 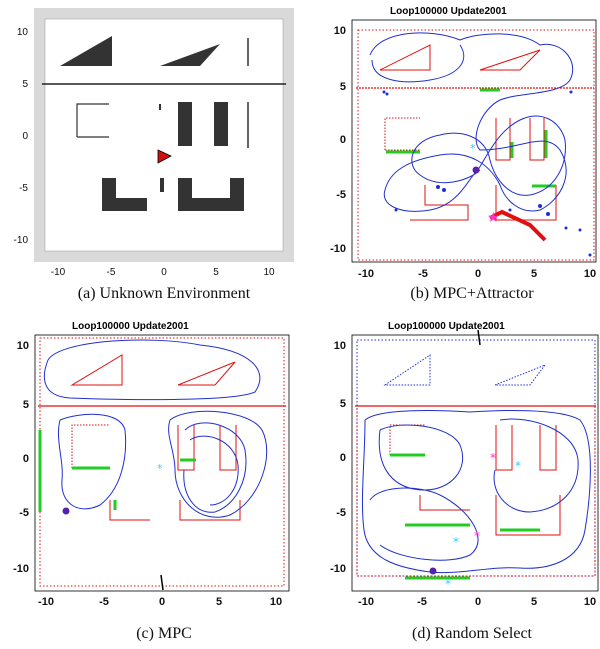 What do you see at coordinates (21, 457) in the screenshot?
I see `axis-c-y: 10 5 0 -5 -10` at bounding box center [21, 457].